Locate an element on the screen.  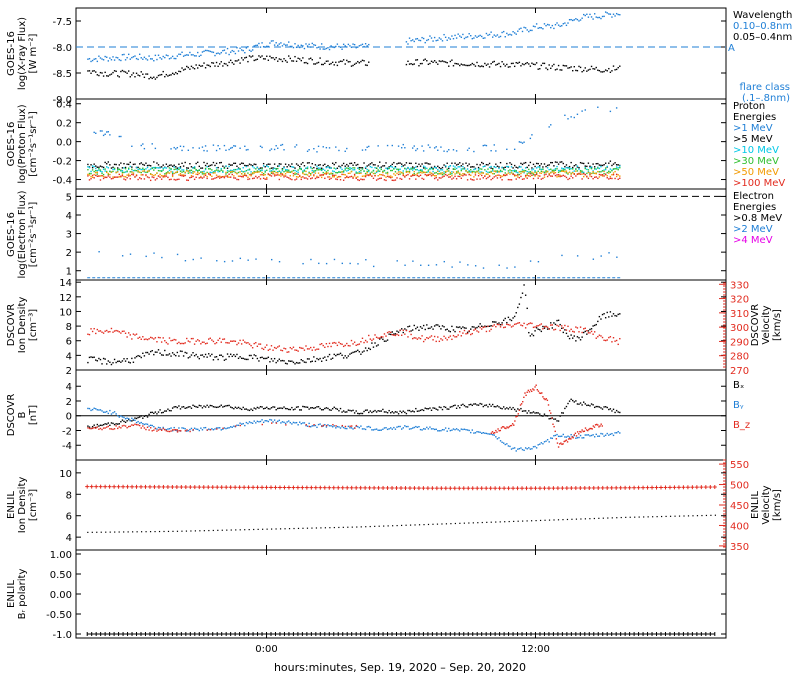
y-axis-label: [cm⁻²s⁻¹sr⁻¹] is located at coordinates (33, 235).